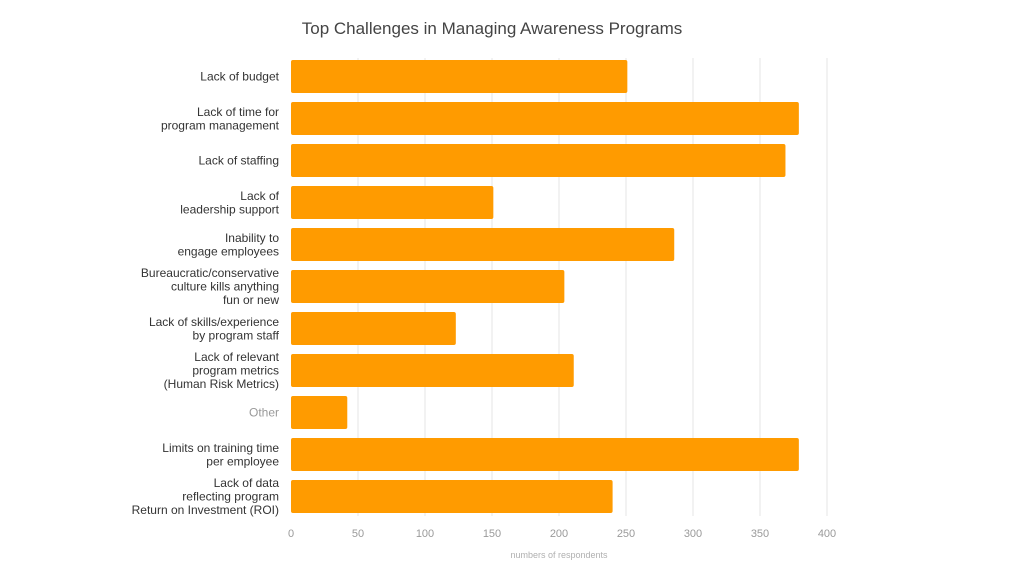 The width and height of the screenshot is (1024, 576). Describe the element at coordinates (559, 534) in the screenshot. I see `x-tick-label: 200` at that location.